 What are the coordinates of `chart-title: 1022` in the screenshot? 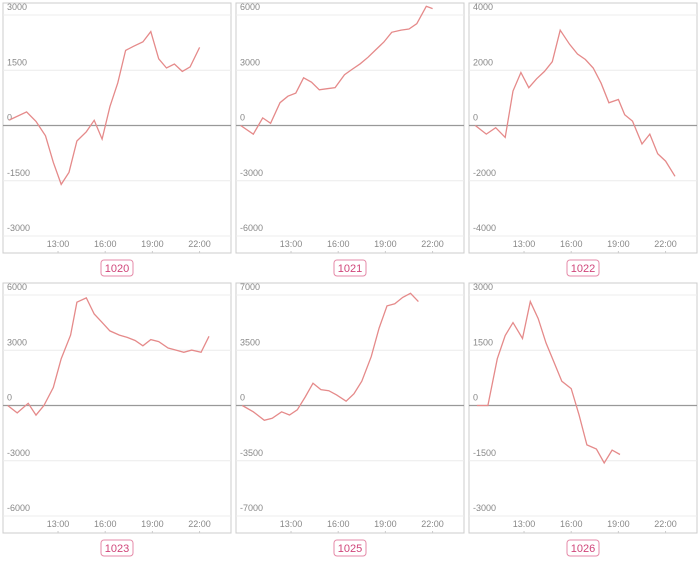 It's located at (583, 269).